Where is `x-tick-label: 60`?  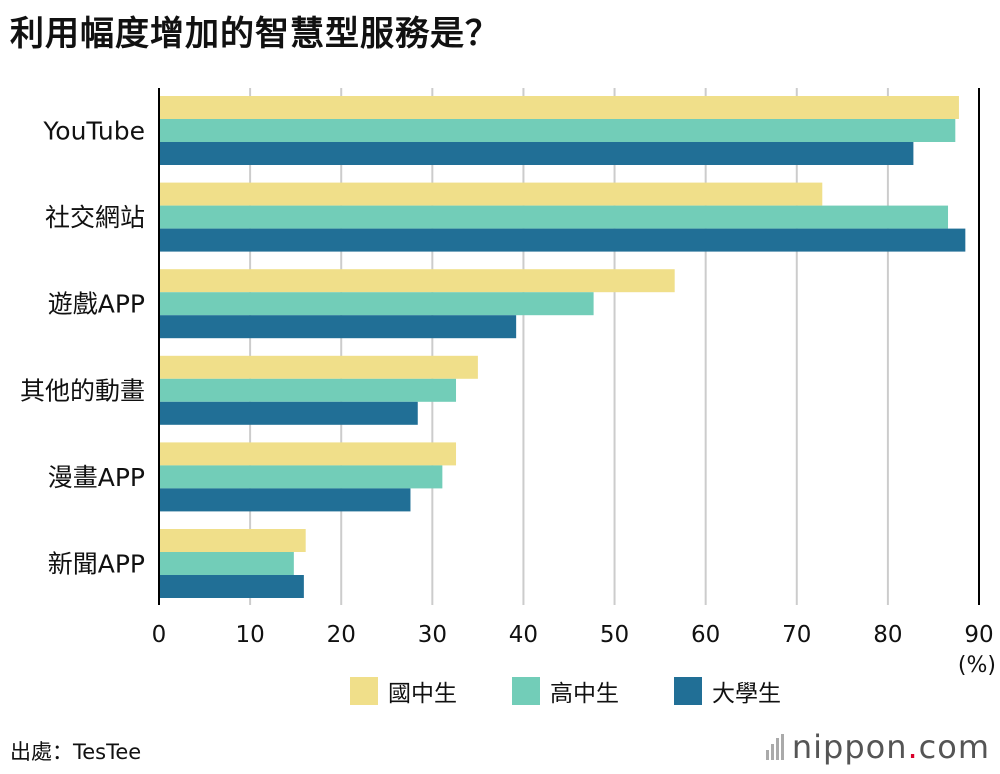
x-tick-label: 60 is located at coordinates (705, 635).